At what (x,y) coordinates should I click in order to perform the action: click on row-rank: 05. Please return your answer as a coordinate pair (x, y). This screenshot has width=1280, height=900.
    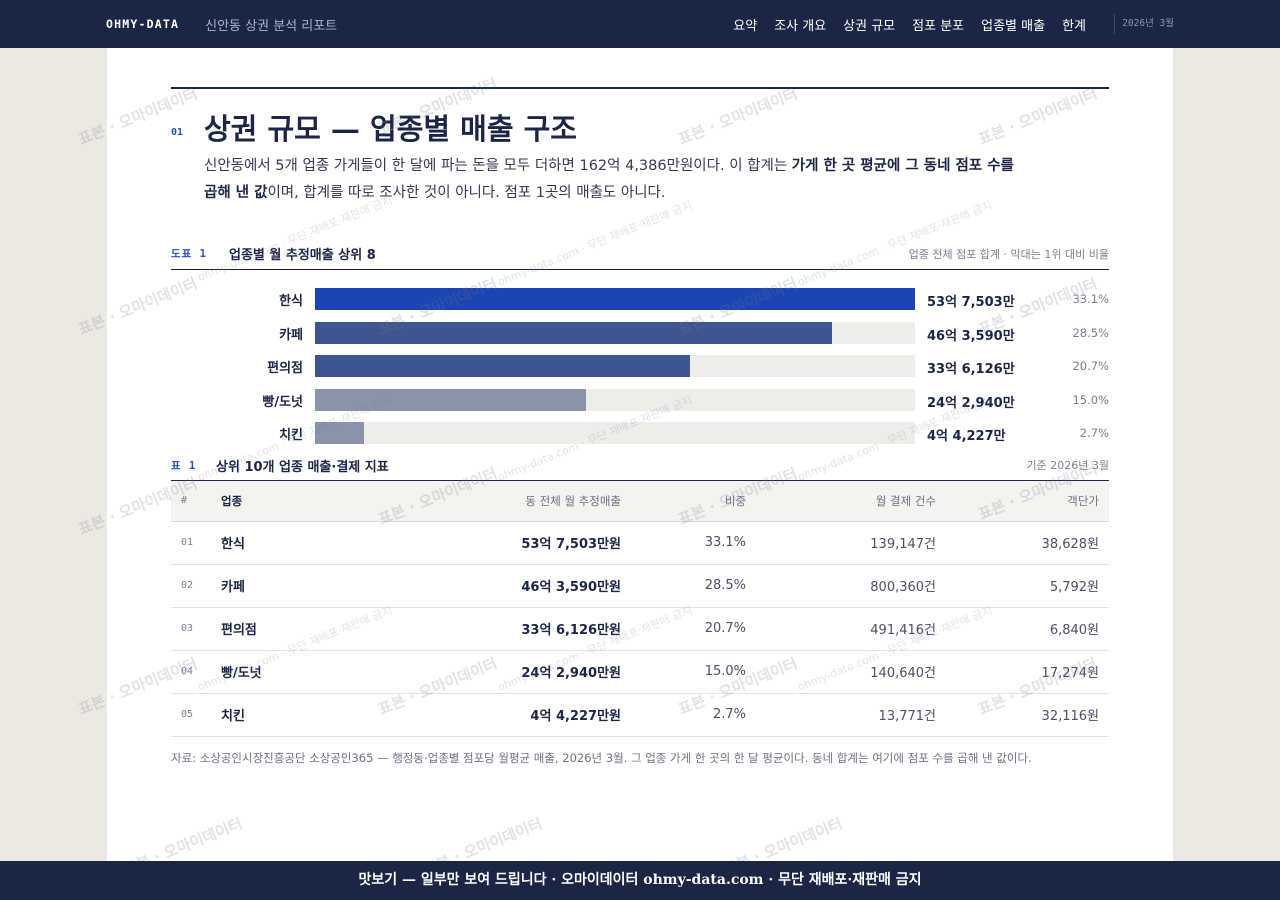
    Looking at the image, I should click on (187, 714).